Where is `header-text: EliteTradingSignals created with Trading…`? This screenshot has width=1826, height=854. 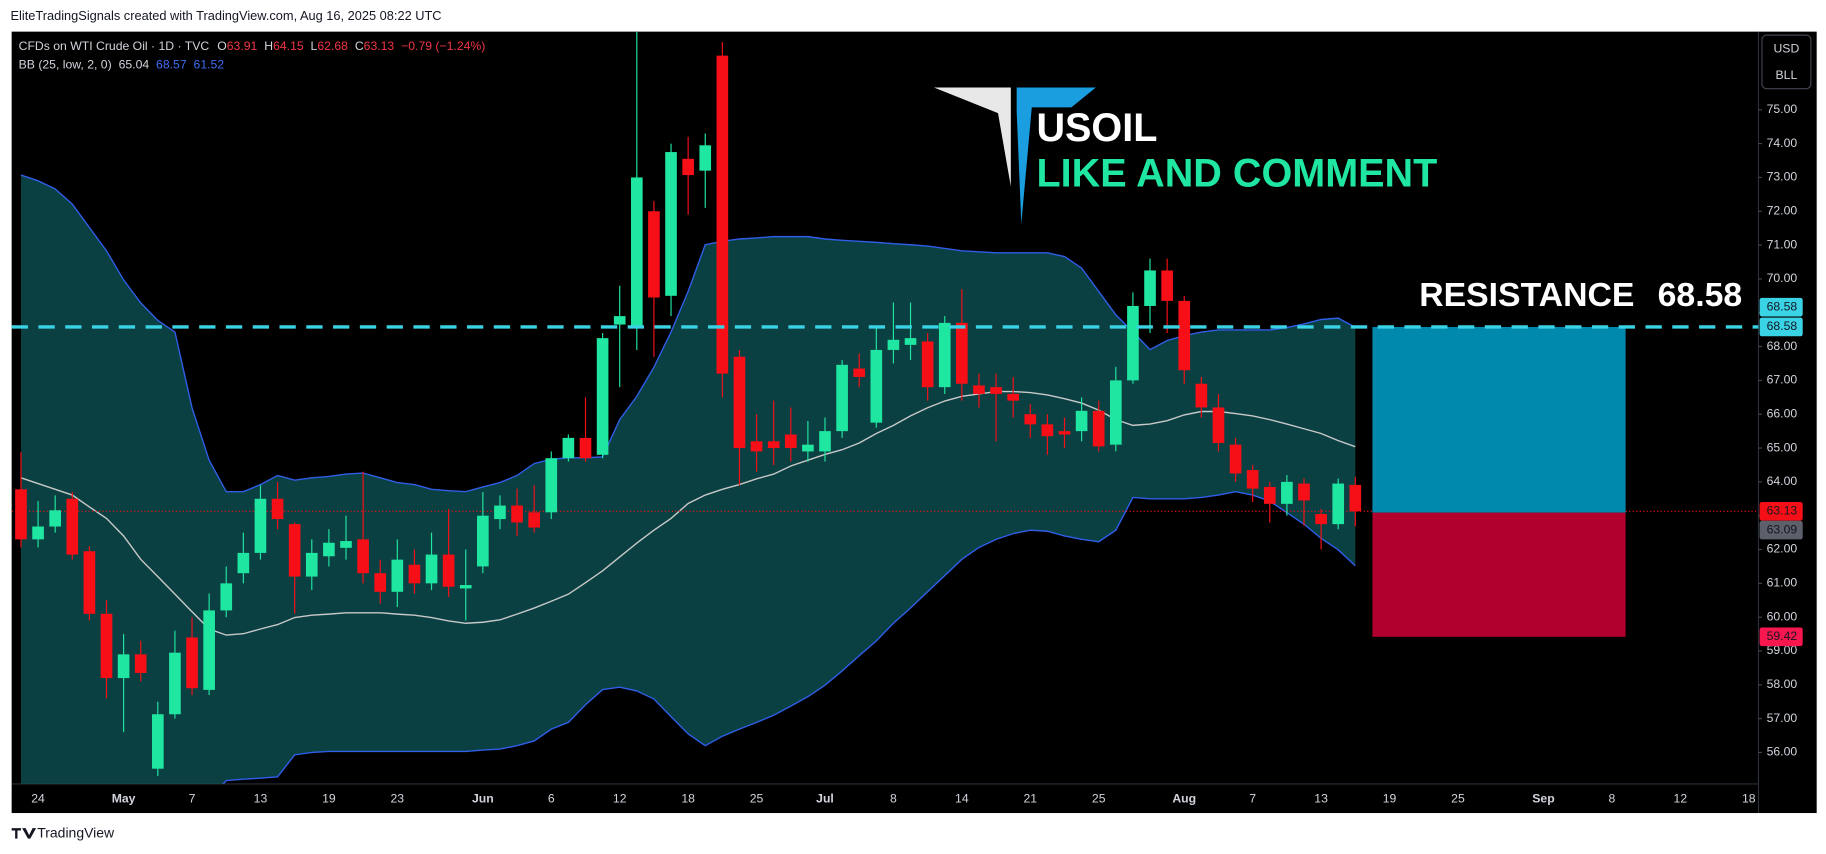
header-text: EliteTradingSignals created with Trading… is located at coordinates (225, 15).